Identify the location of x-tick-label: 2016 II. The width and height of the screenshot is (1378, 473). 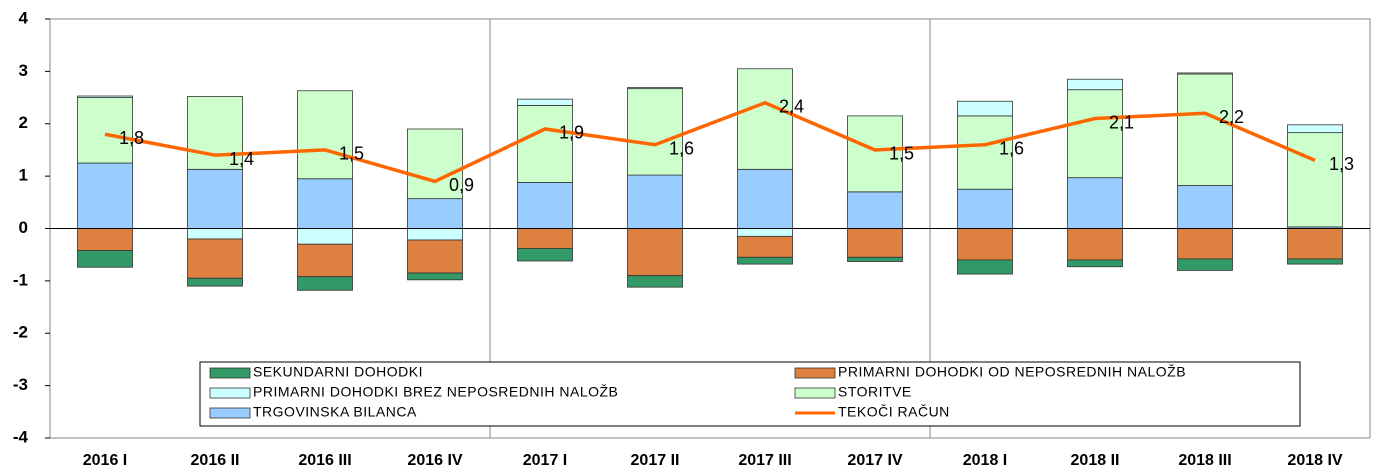
(215, 460).